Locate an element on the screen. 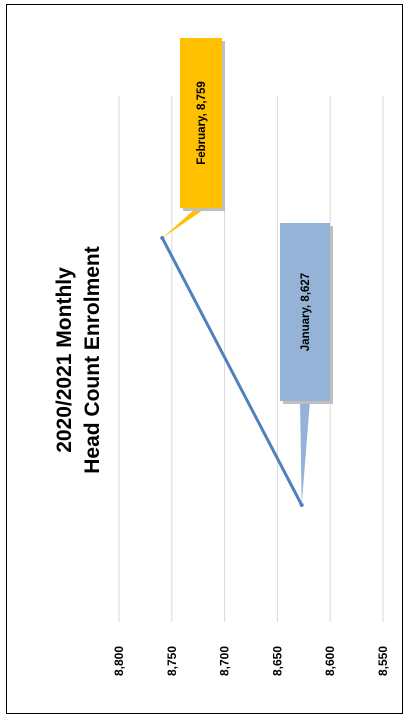  y-axis-ticks: 8,800 8,750 8,700 8,650 8,600 8,550 is located at coordinates (251, 661).